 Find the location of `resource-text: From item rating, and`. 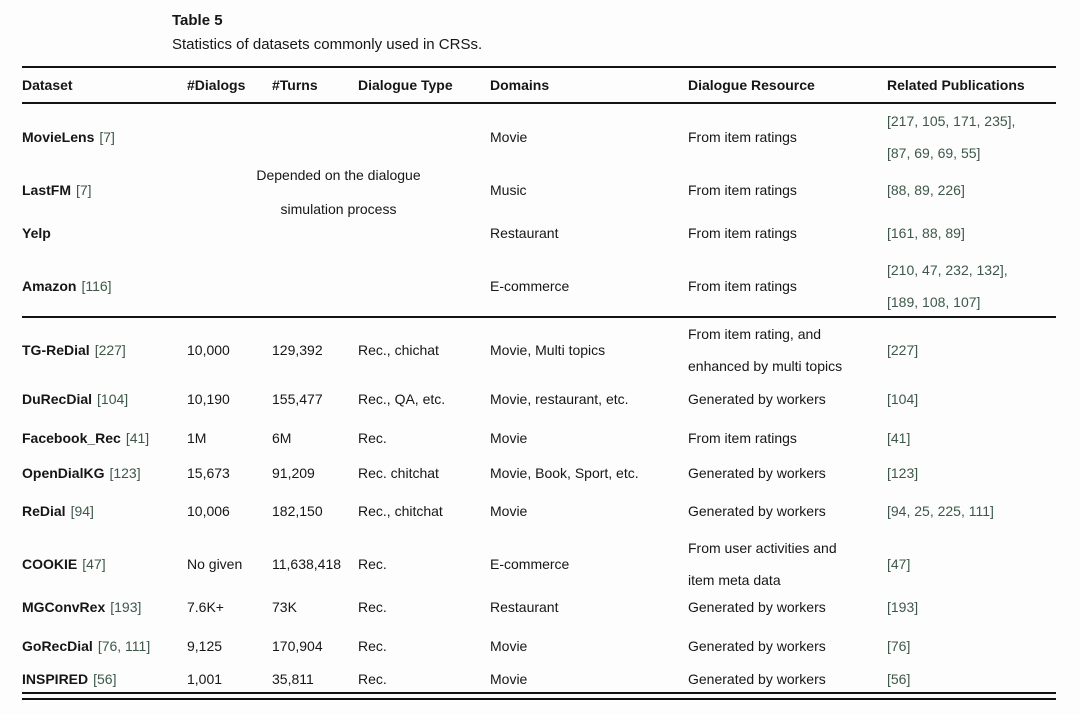

resource-text: From item rating, and is located at coordinates (755, 334).